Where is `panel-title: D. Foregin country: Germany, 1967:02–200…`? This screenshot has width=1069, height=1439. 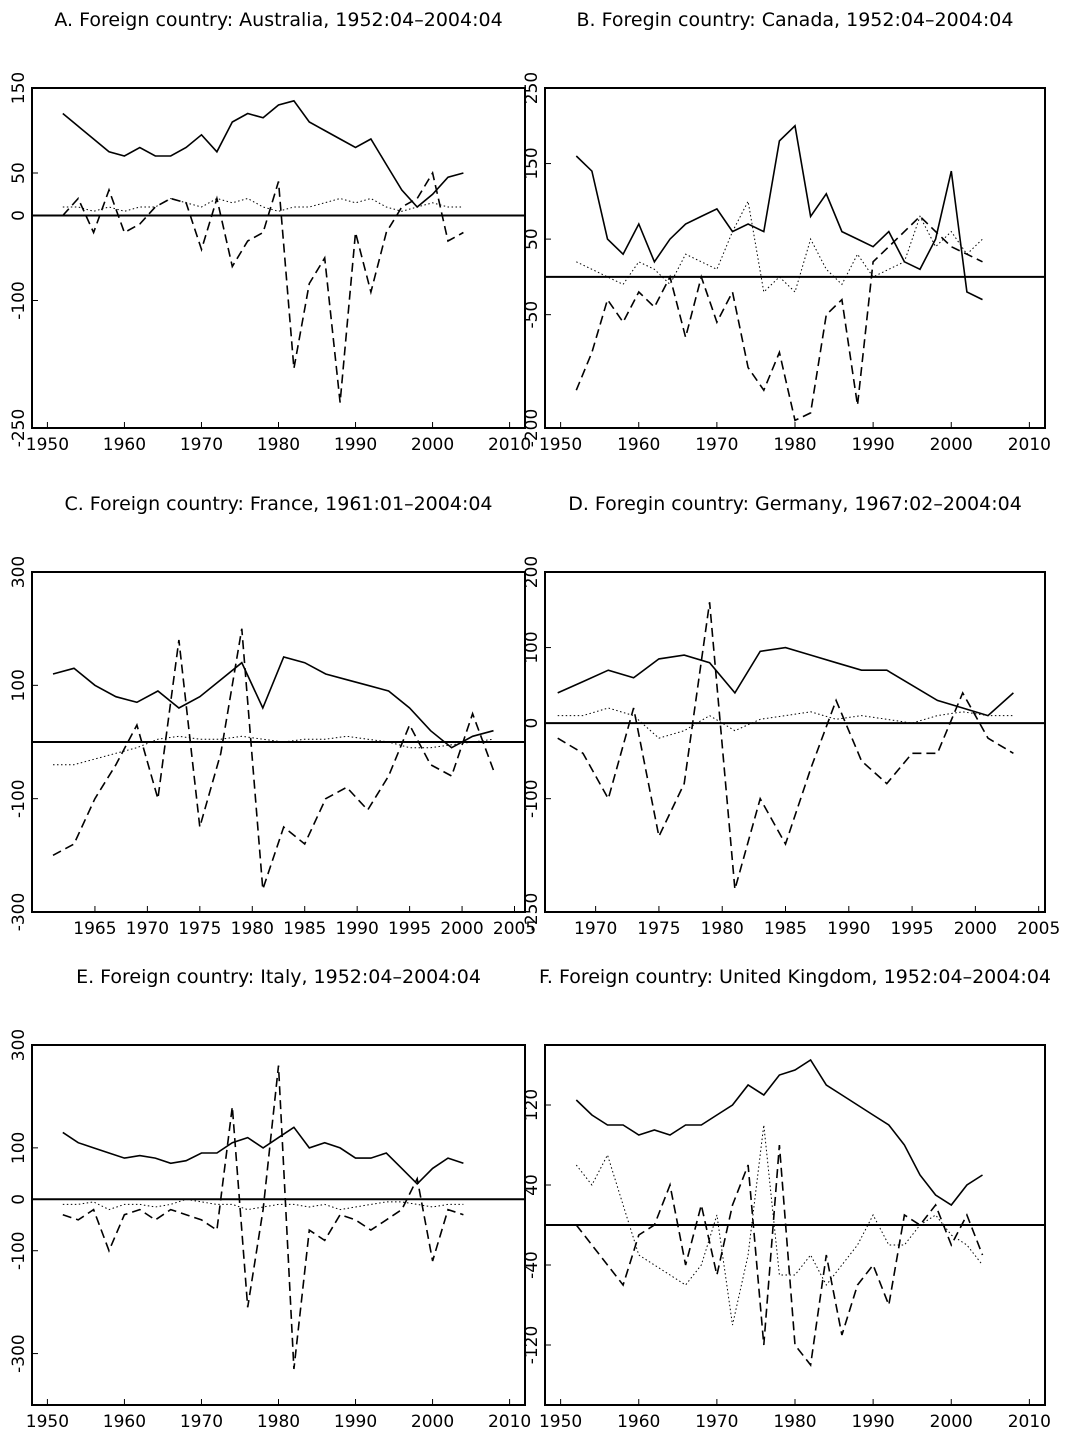
panel-title: D. Foregin country: Germany, 1967:02–200… is located at coordinates (795, 504).